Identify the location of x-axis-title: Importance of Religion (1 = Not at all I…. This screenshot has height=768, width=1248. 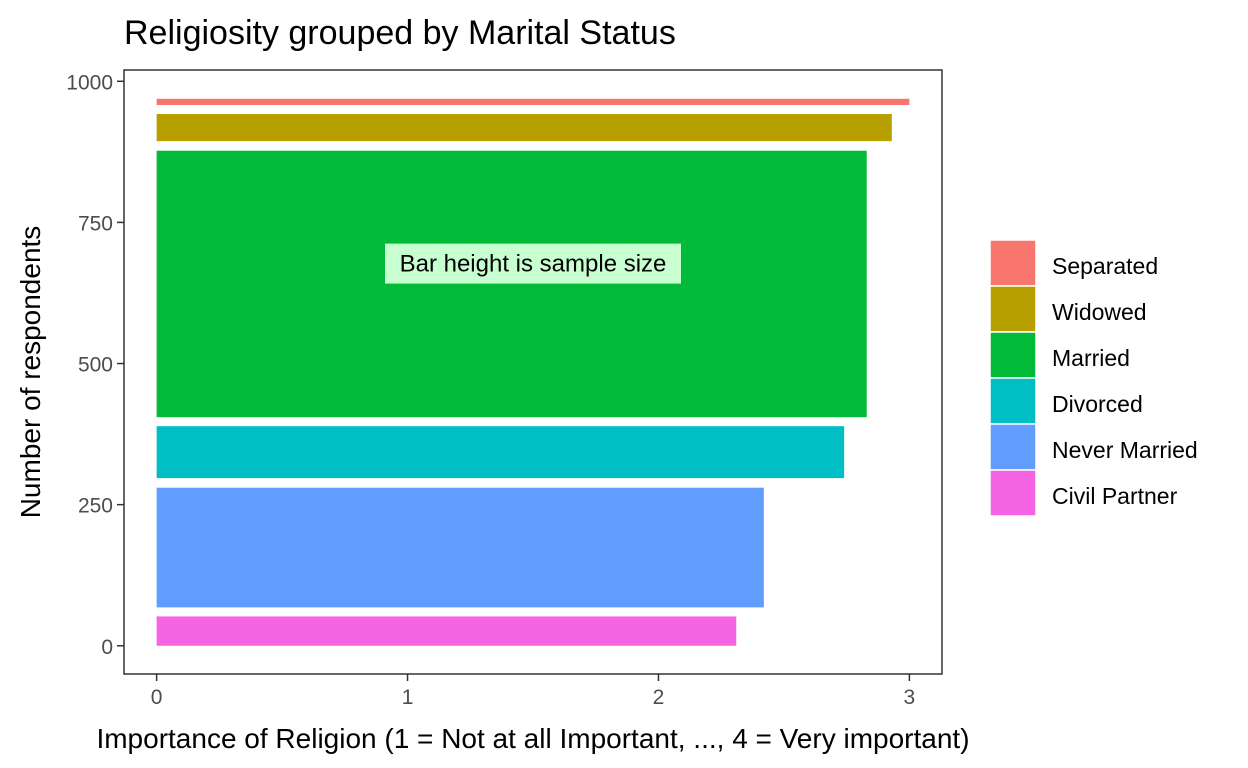
(532, 738).